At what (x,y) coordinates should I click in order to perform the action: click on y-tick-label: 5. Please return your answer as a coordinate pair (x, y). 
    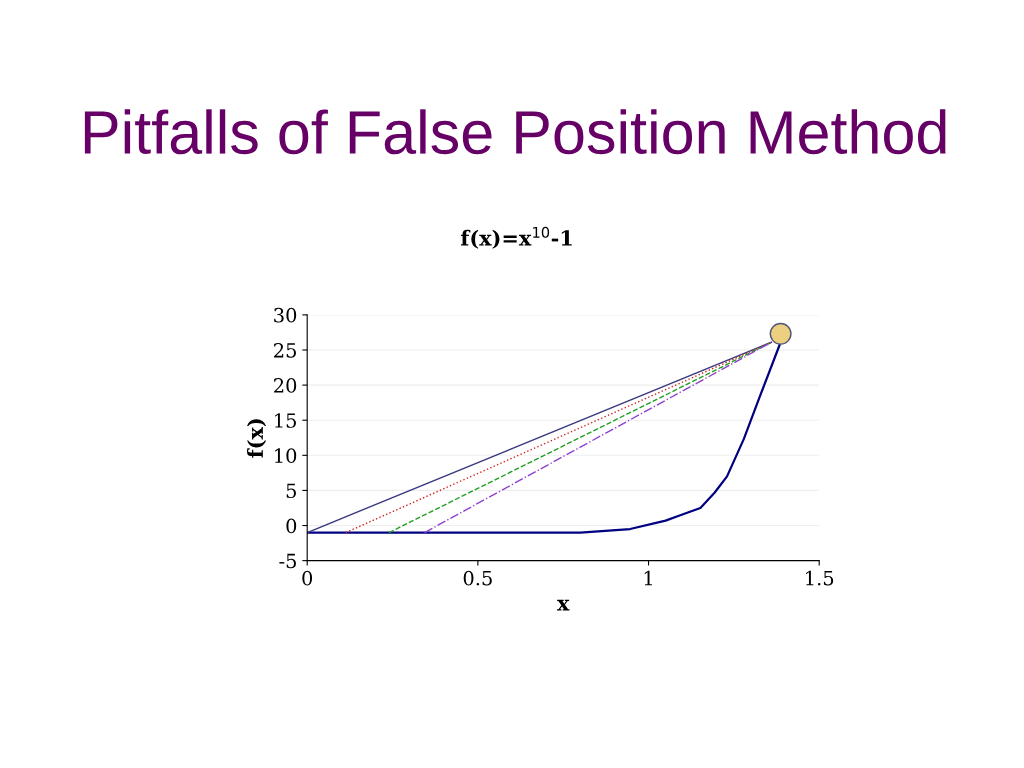
    Looking at the image, I should click on (291, 491).